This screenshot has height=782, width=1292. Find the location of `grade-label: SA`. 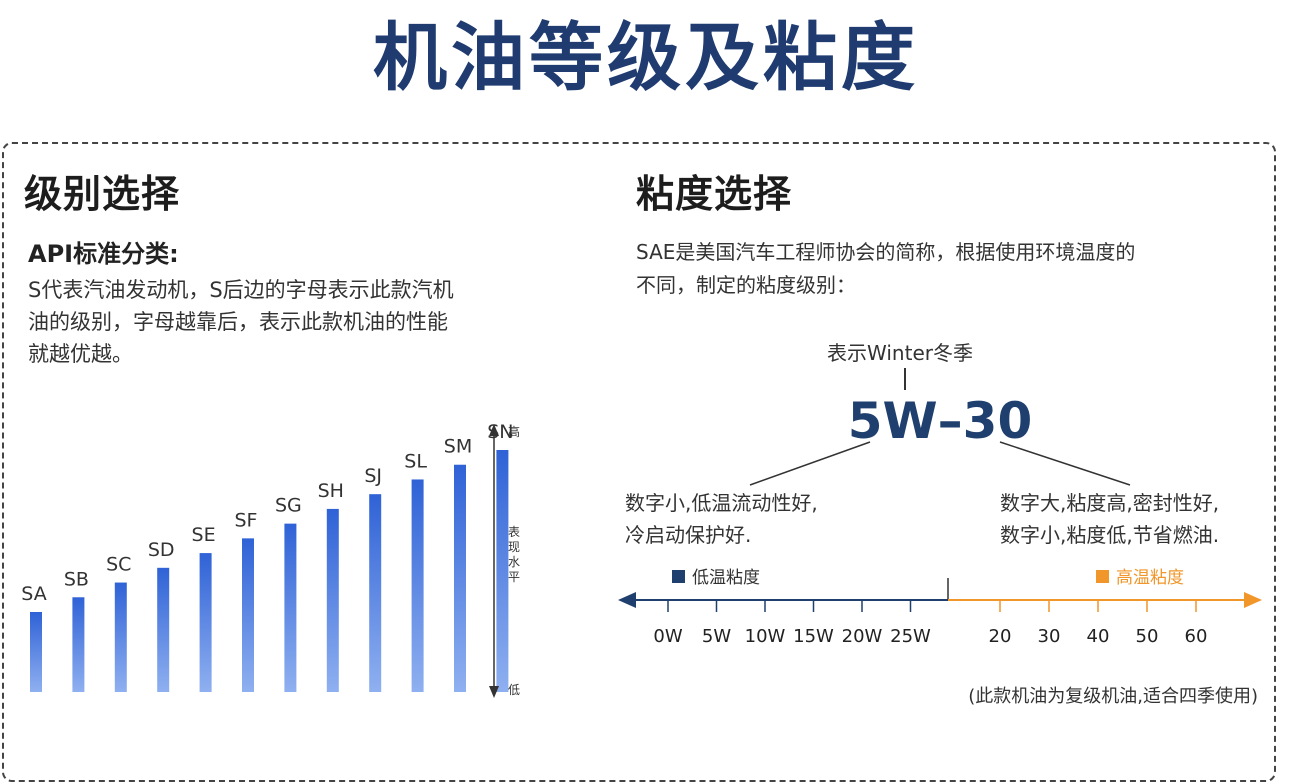

grade-label: SA is located at coordinates (33, 594).